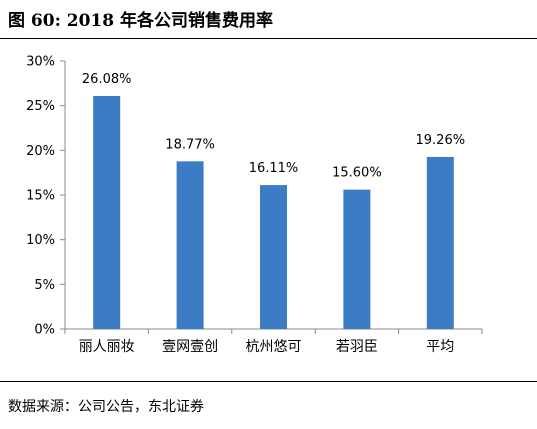  What do you see at coordinates (190, 347) in the screenshot?
I see `category-label: 壹网壹创` at bounding box center [190, 347].